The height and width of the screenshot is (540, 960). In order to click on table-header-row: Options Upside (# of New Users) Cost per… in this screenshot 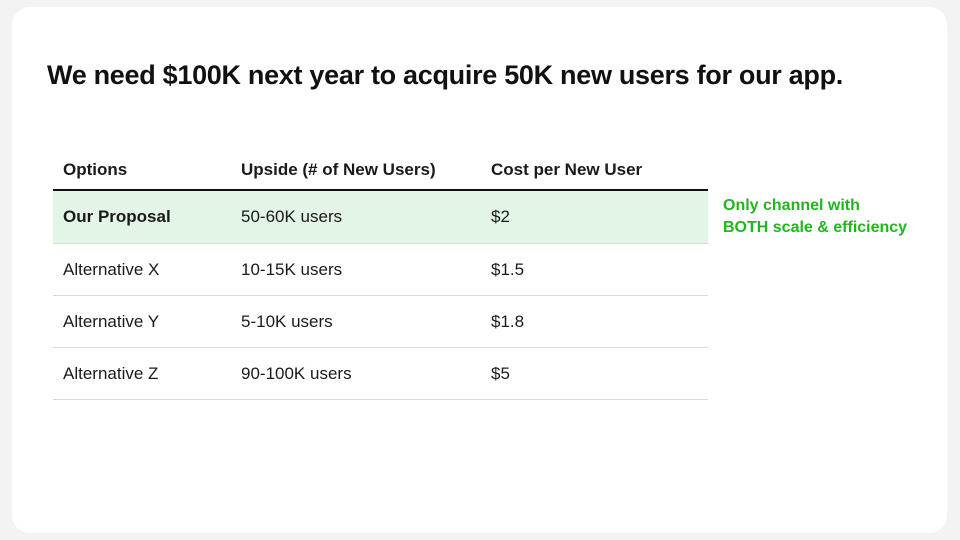, I will do `click(380, 172)`.